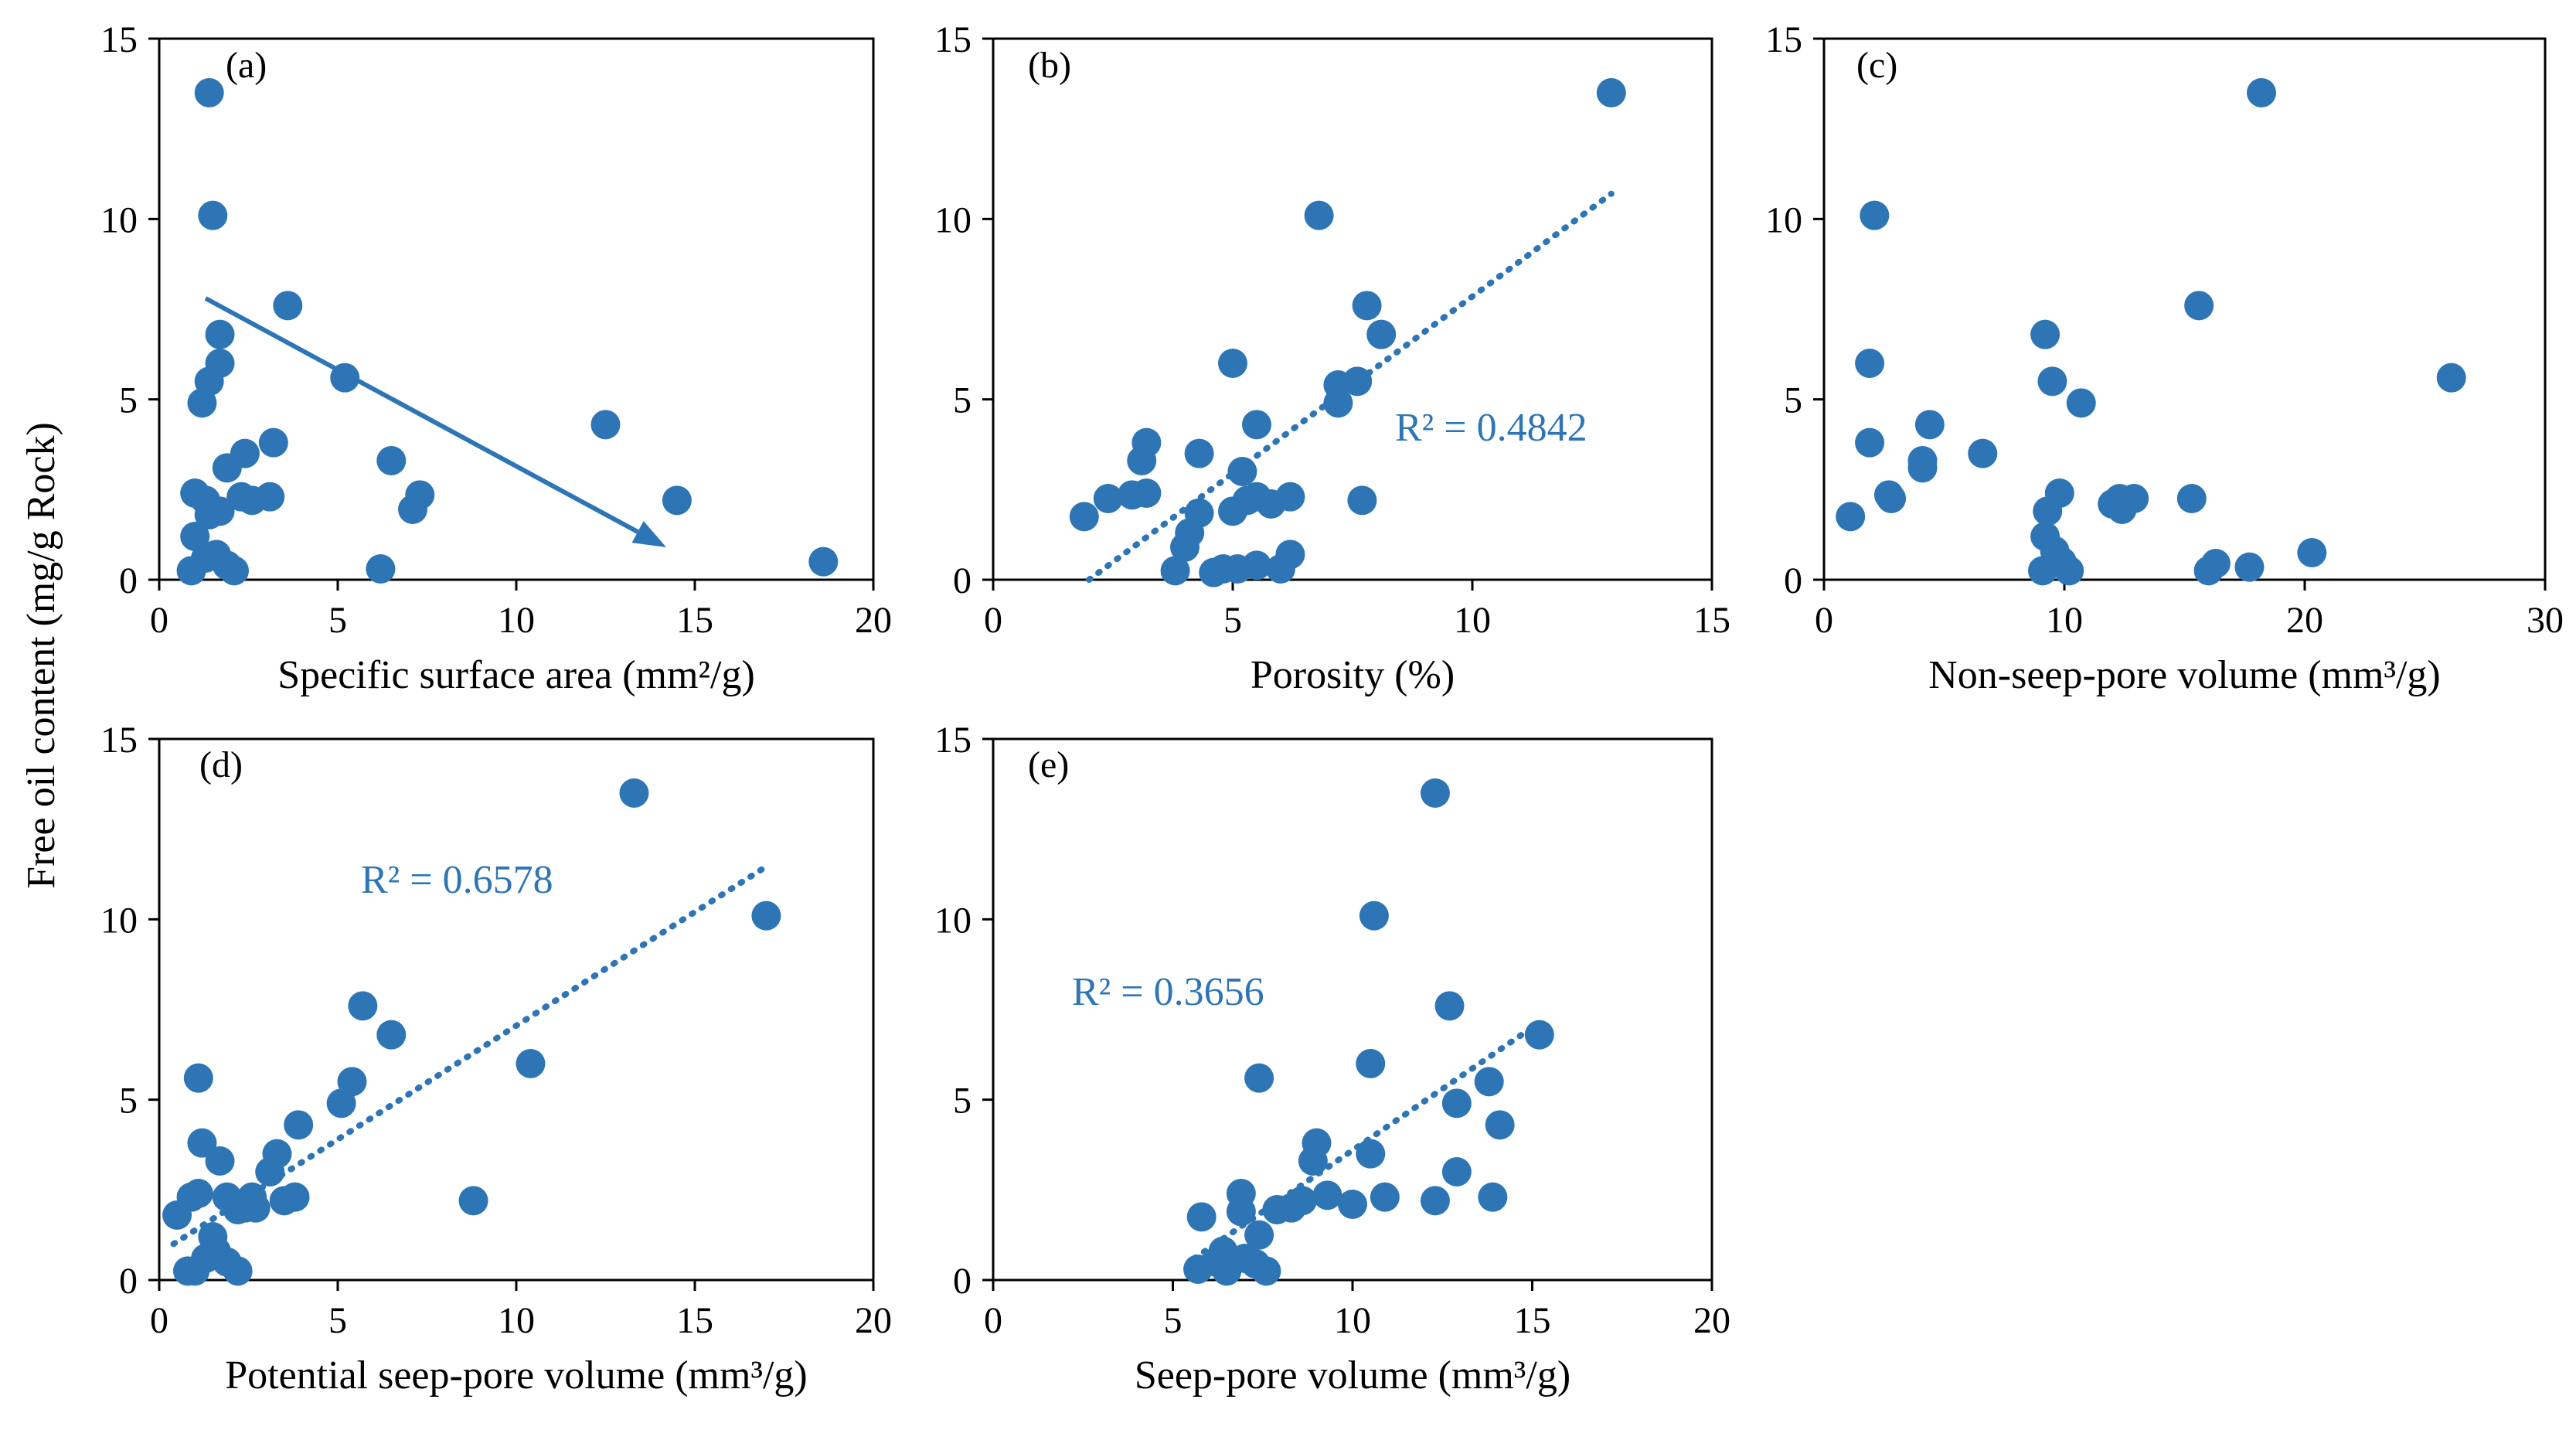 This screenshot has width=2576, height=1430. Describe the element at coordinates (41, 655) in the screenshot. I see `shared-y-axis-label: Free oil content (mg/g Rock)` at that location.